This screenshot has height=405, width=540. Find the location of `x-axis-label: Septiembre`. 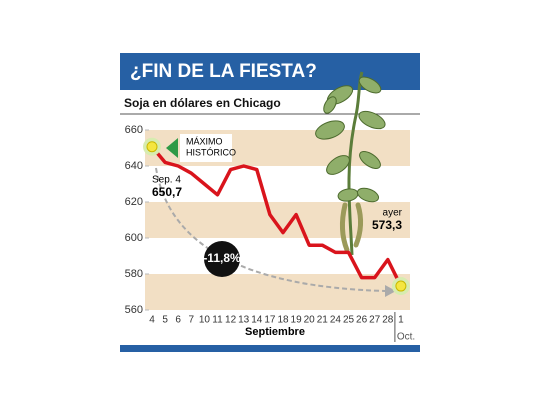

x-axis-label: Septiembre is located at coordinates (275, 332).